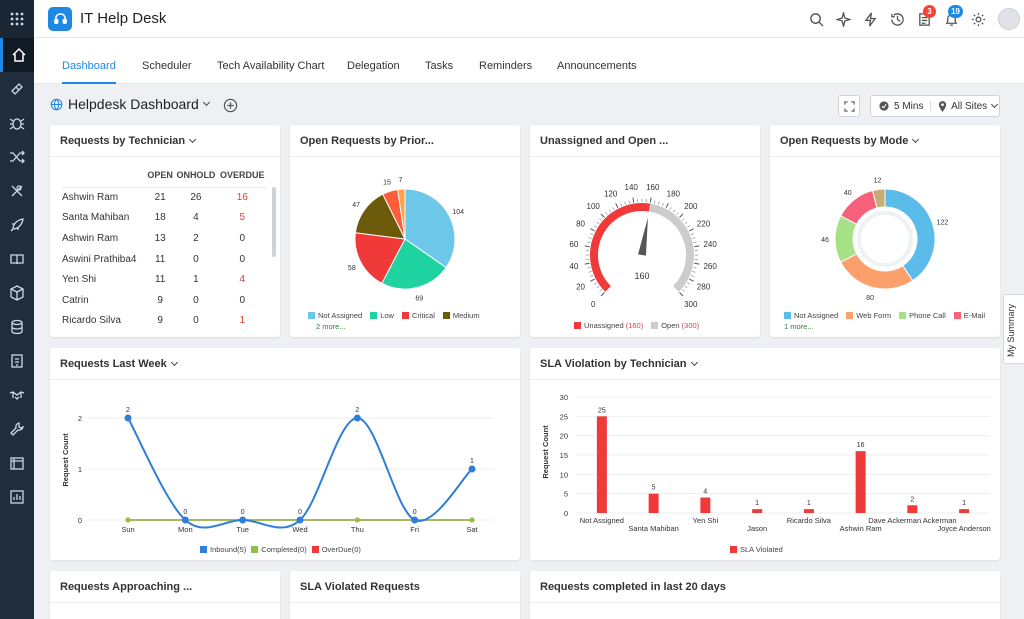  I want to click on site-selector: All Sites, so click(969, 106).